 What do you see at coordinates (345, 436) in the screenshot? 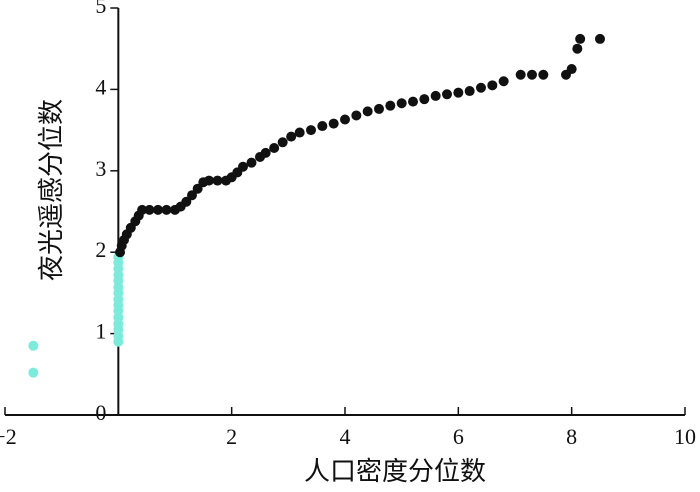
I see `x-tick-label: 4` at bounding box center [345, 436].